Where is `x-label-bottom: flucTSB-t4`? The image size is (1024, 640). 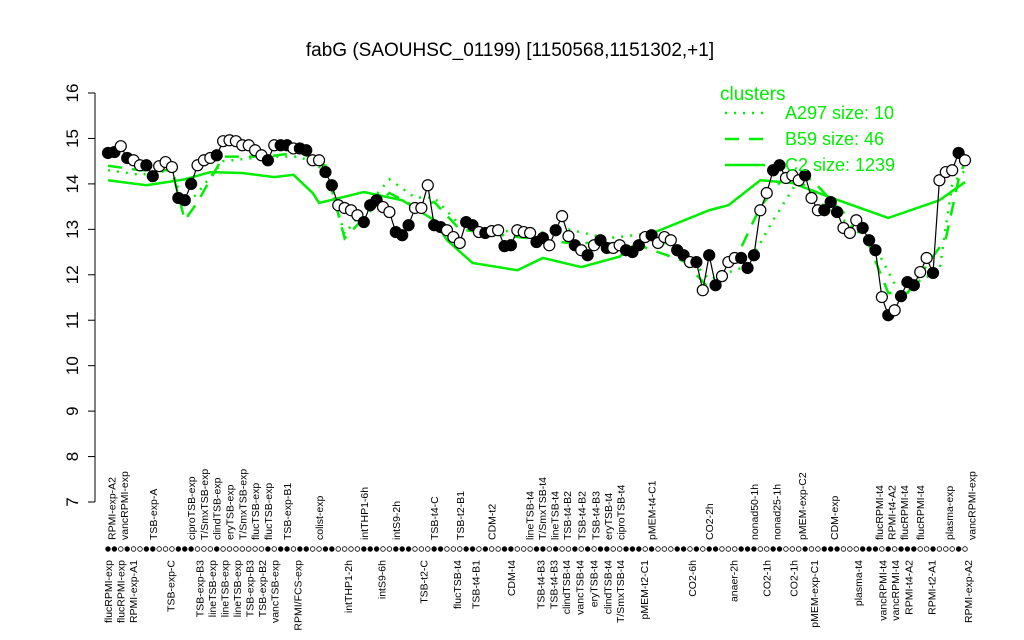
x-label-bottom: flucTSB-t4 is located at coordinates (458, 584).